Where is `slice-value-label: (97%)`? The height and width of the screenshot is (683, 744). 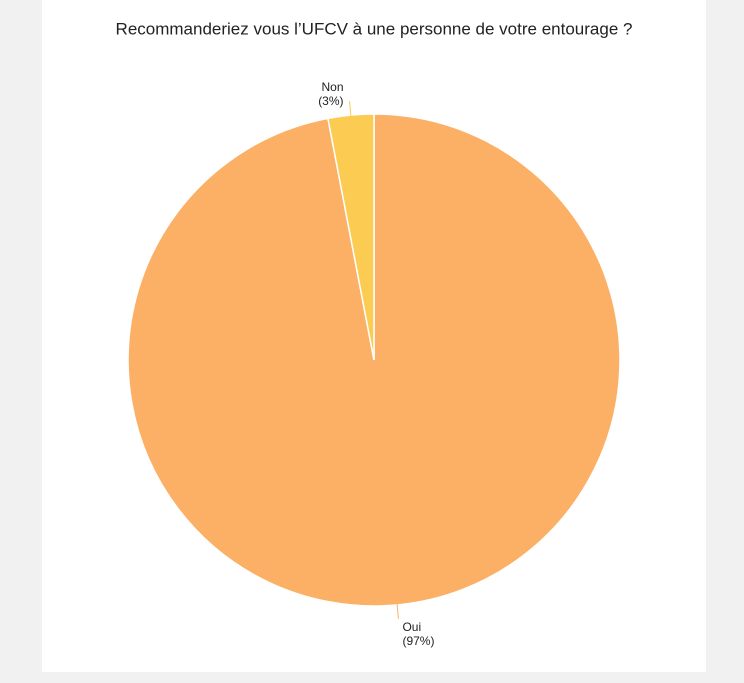
slice-value-label: (97%) is located at coordinates (418, 641).